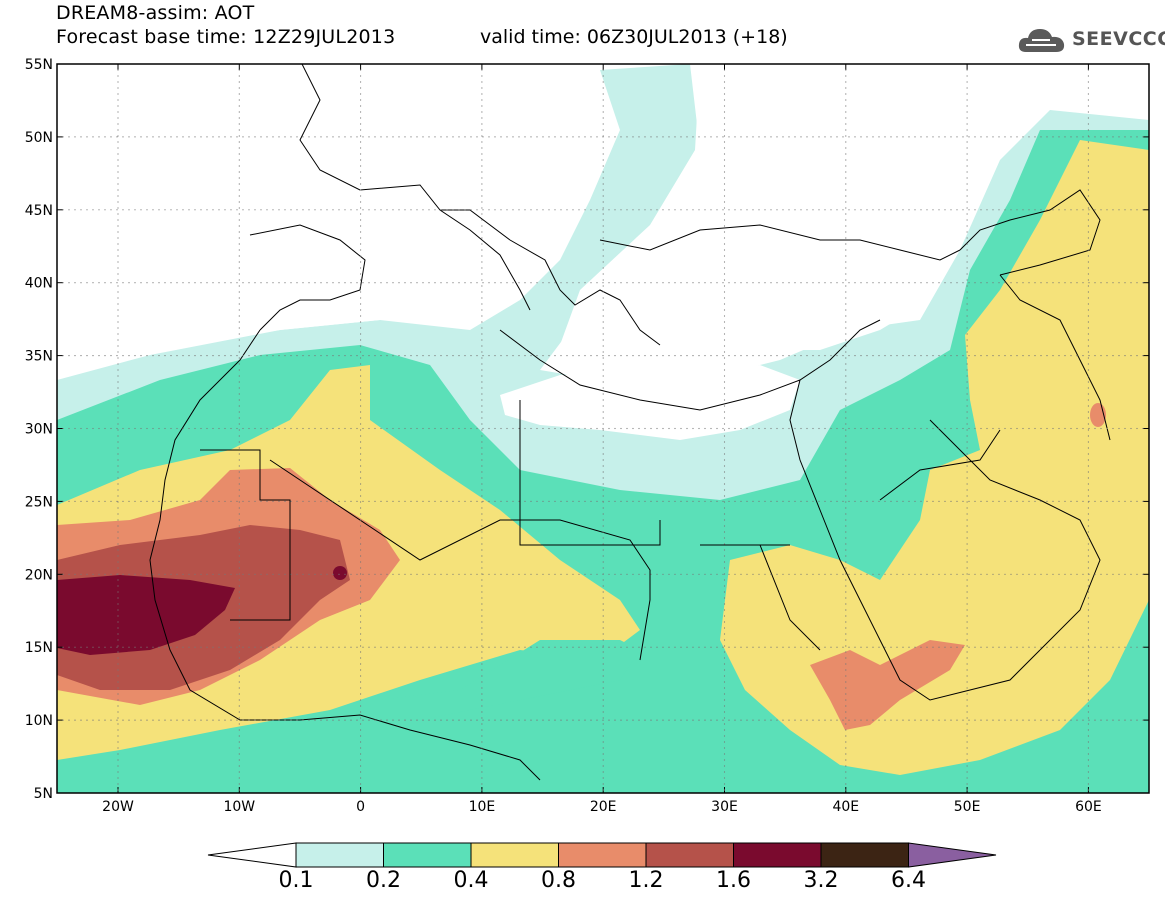  What do you see at coordinates (602, 855) in the screenshot?
I see `colorbar` at bounding box center [602, 855].